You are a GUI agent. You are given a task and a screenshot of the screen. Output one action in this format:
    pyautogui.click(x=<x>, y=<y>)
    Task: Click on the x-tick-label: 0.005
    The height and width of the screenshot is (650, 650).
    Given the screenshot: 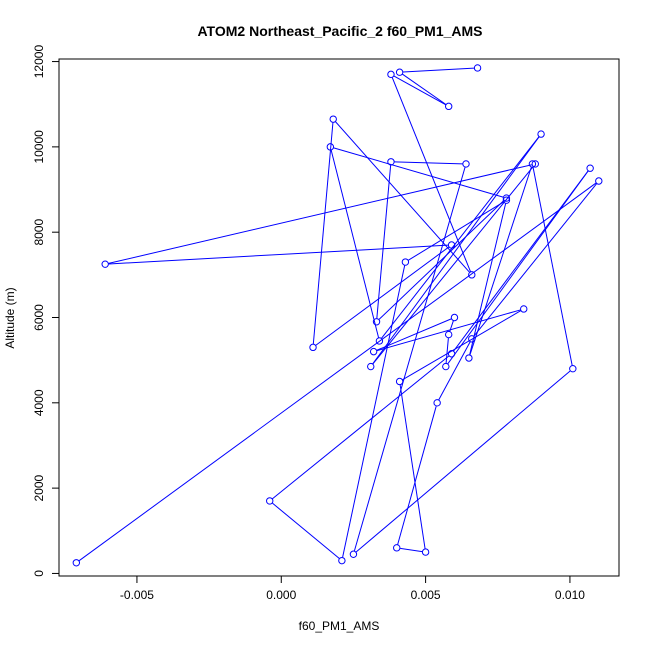 What is the action you would take?
    pyautogui.click(x=426, y=595)
    